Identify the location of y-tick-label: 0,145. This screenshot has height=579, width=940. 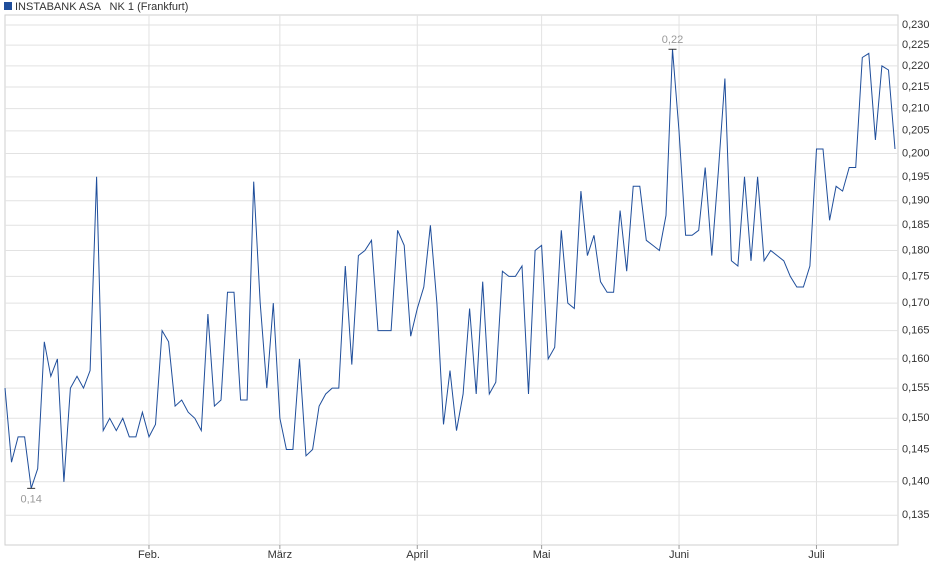
(916, 449).